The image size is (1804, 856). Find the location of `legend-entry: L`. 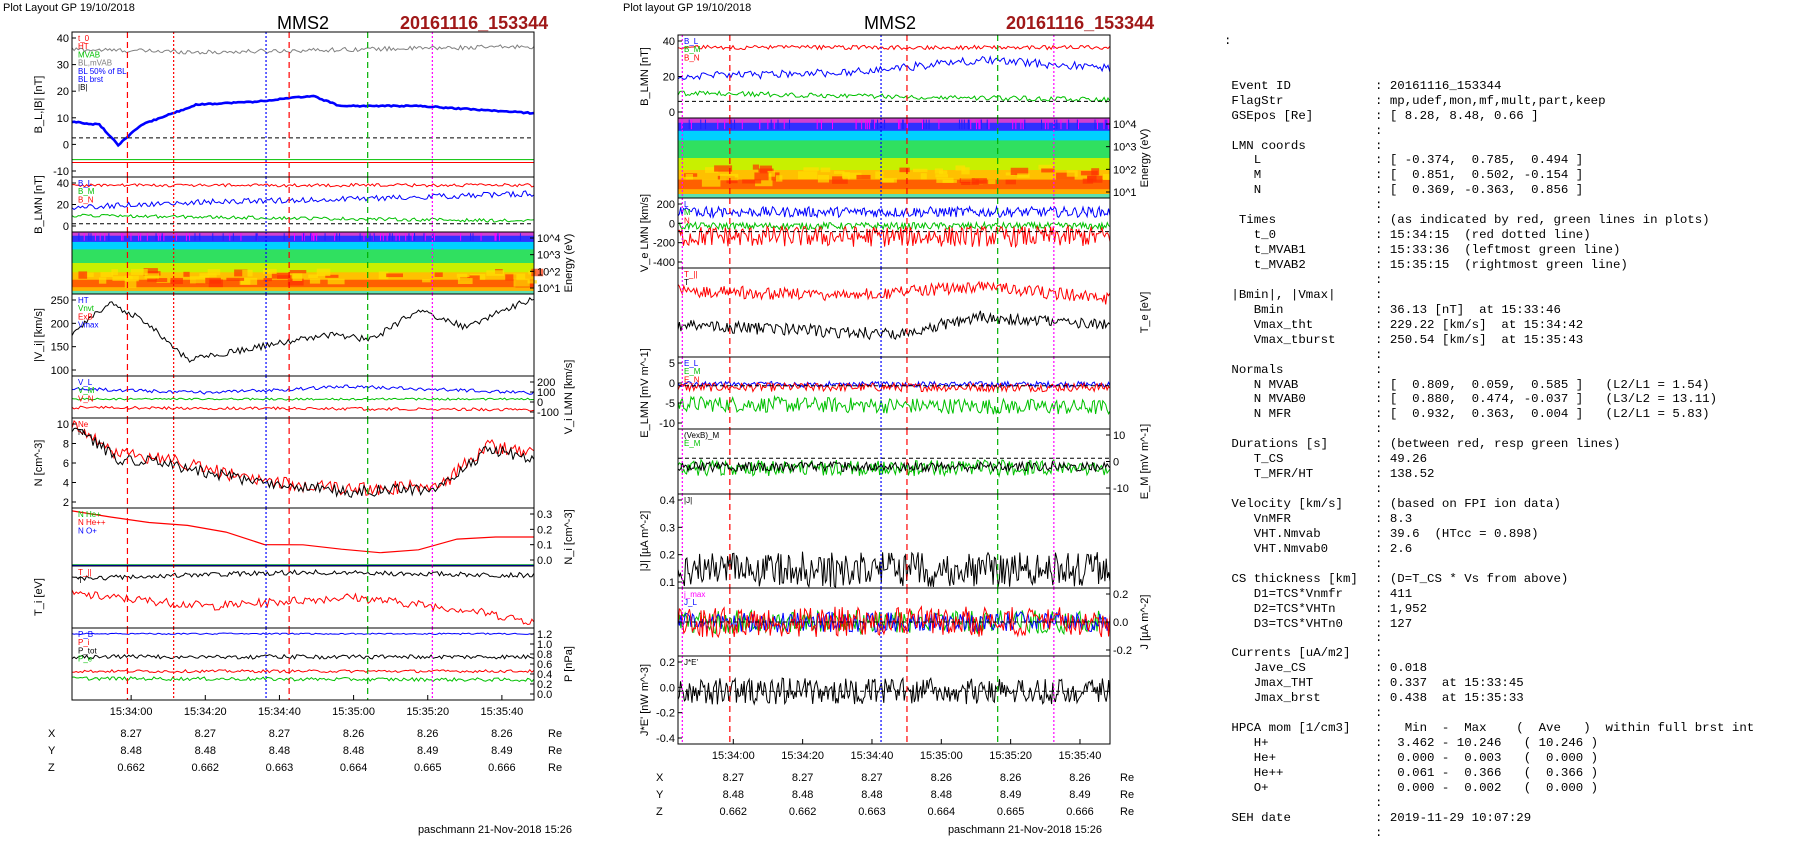

legend-entry: L is located at coordinates (686, 204).